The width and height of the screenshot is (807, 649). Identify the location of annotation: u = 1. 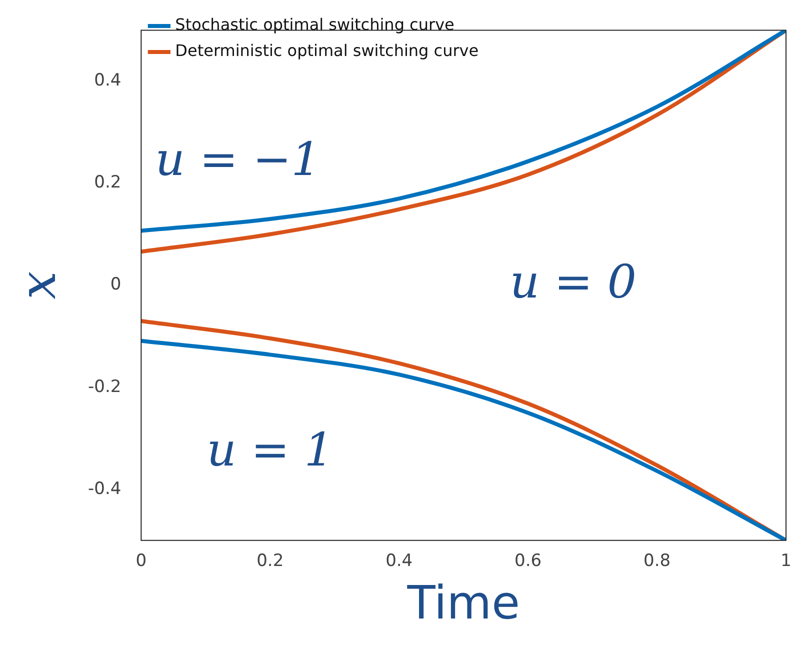
(270, 449).